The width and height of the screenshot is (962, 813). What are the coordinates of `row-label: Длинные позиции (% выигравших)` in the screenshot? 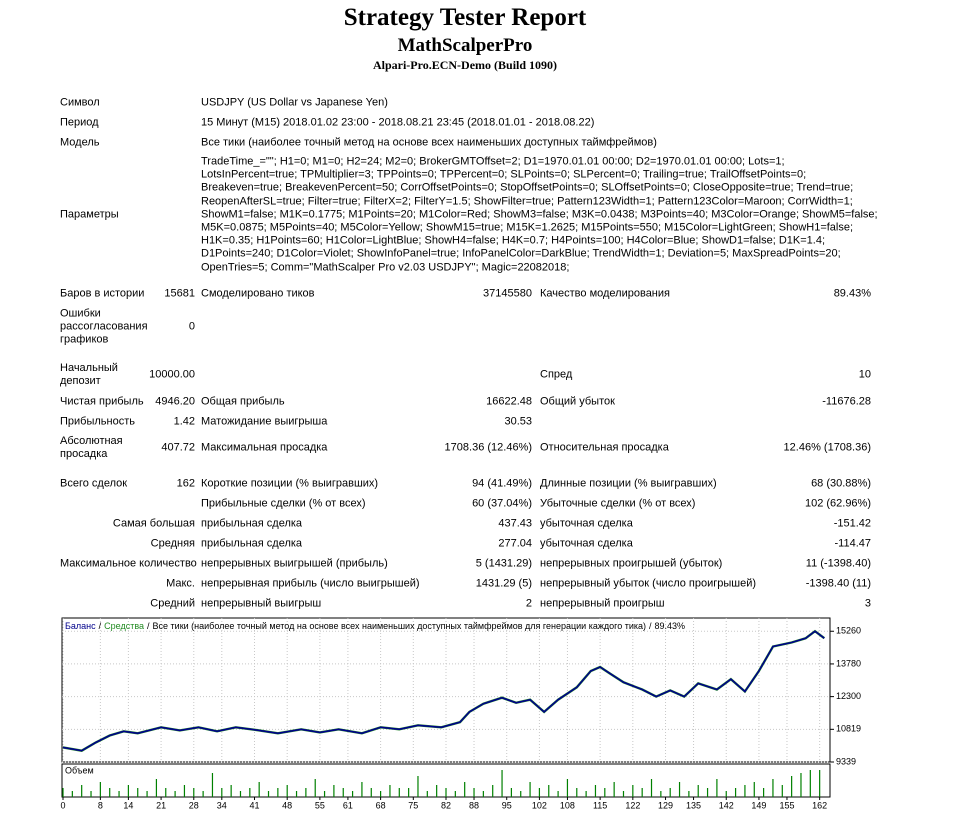 It's located at (628, 483).